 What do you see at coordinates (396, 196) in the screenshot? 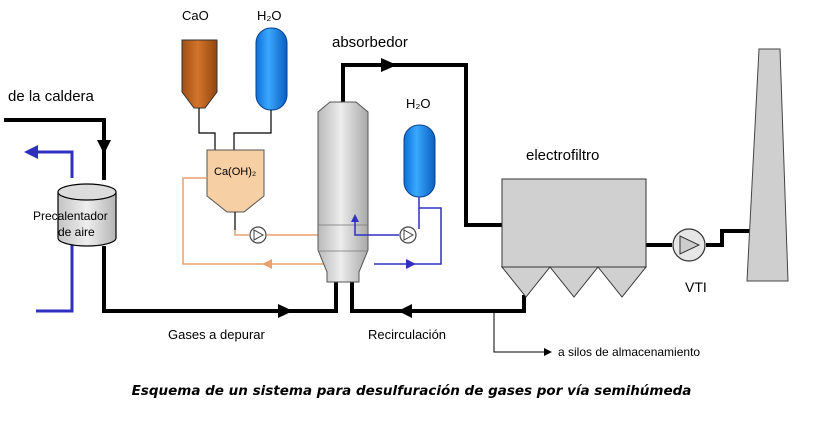
I see `water-tank-right` at bounding box center [396, 196].